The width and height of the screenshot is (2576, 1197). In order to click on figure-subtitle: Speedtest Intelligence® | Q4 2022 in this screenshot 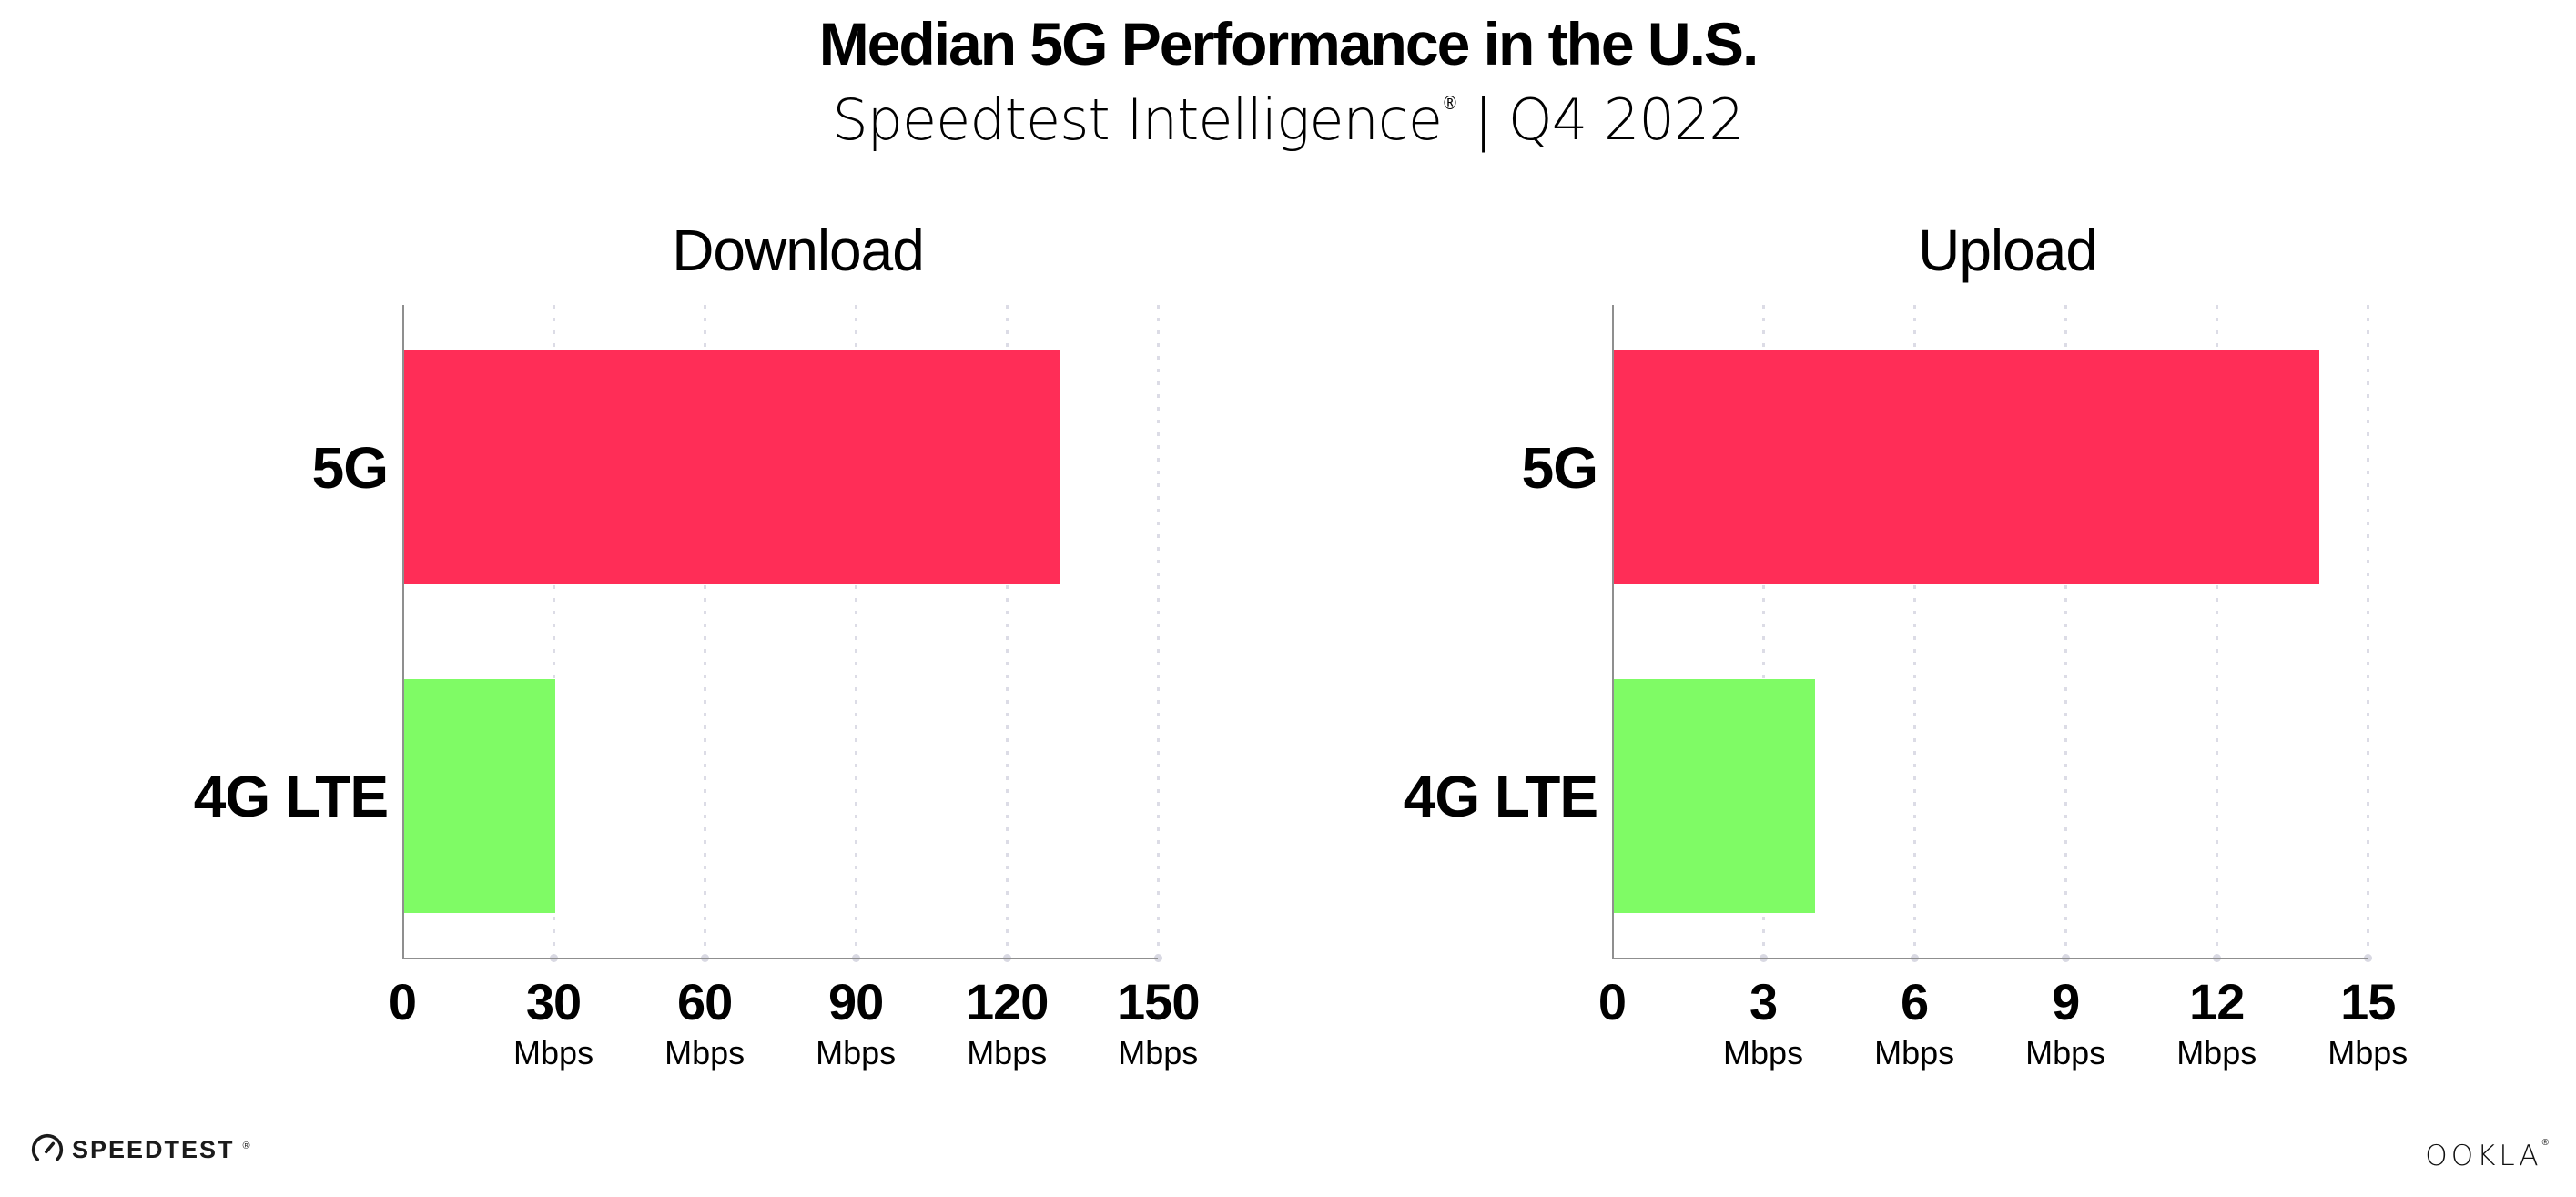, I will do `click(1288, 120)`.